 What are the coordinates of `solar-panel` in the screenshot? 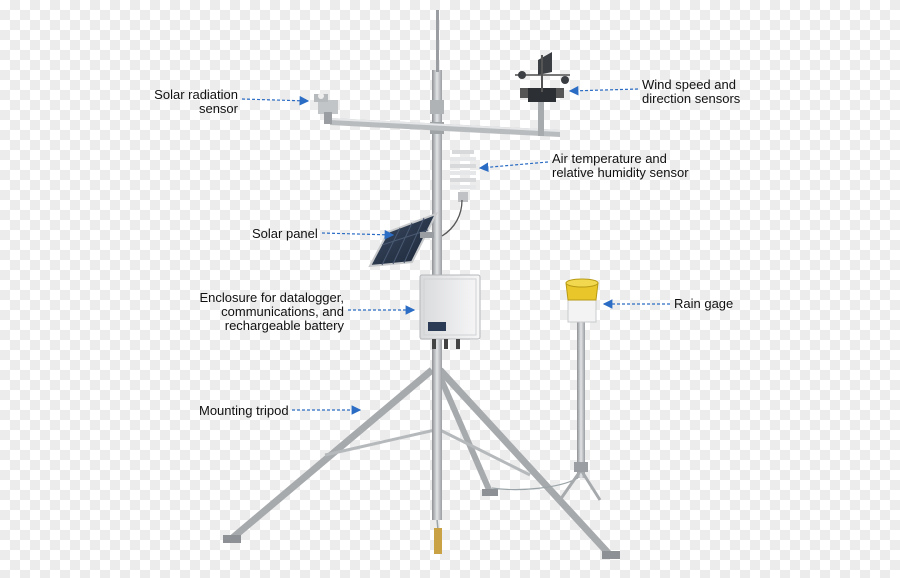 It's located at (403, 240).